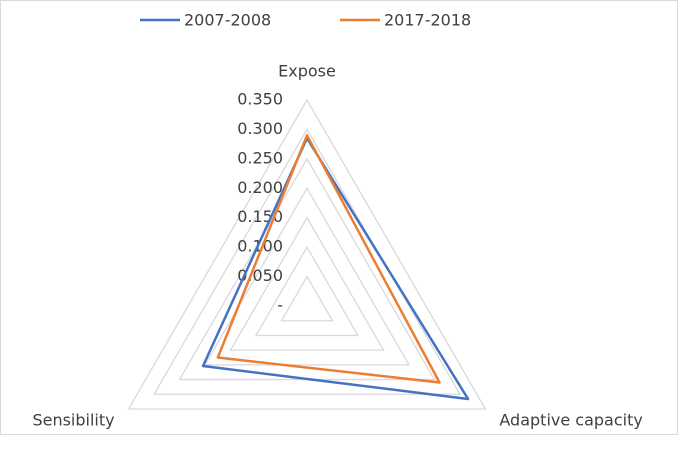 The height and width of the screenshot is (454, 679). I want to click on legend-label: 2017-2018, so click(427, 20).